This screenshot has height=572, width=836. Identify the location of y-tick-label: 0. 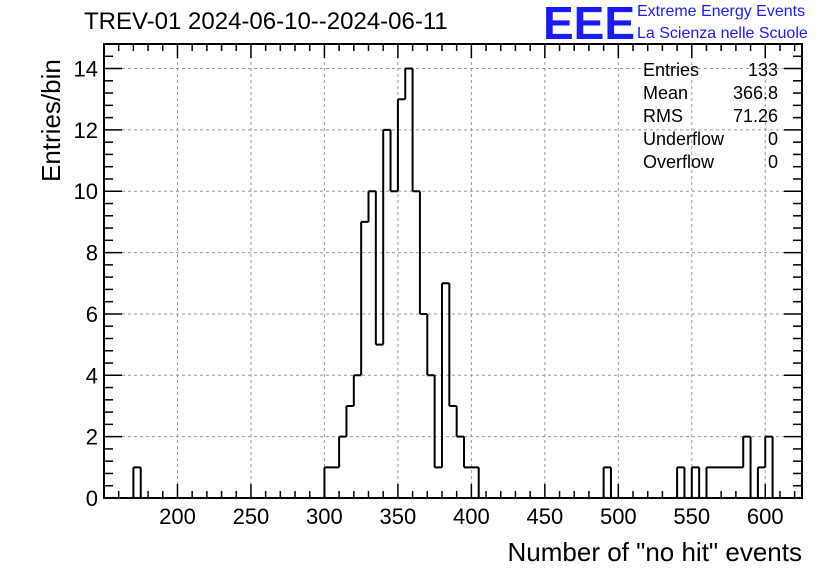
(92, 498).